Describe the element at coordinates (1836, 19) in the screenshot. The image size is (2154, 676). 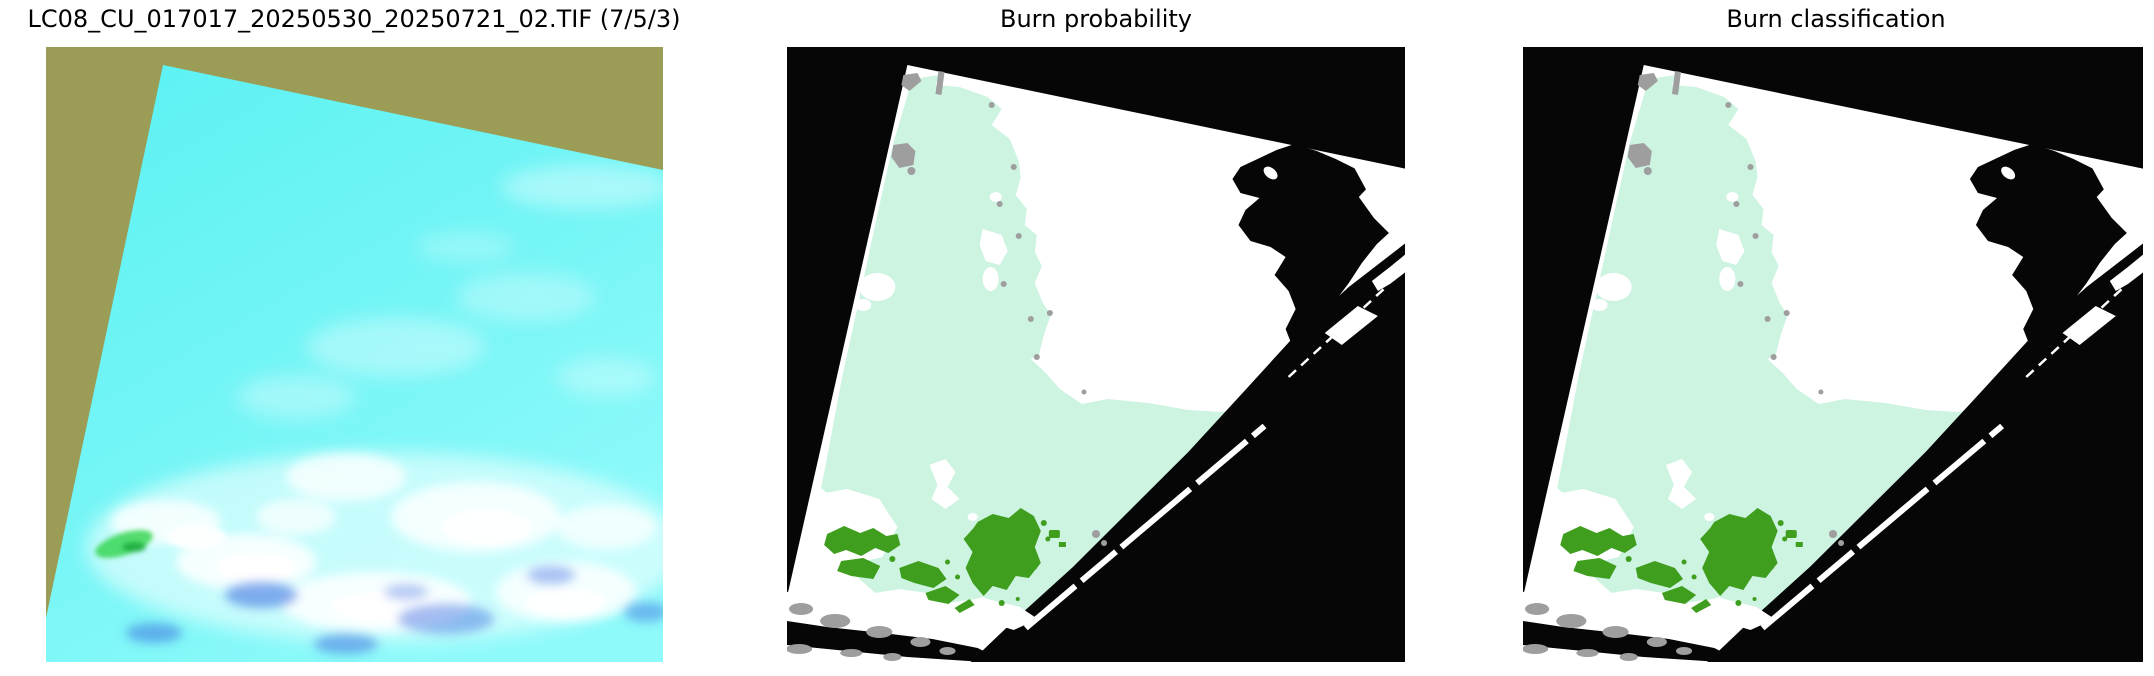
I see `classification-panel-title: Burn classification` at that location.